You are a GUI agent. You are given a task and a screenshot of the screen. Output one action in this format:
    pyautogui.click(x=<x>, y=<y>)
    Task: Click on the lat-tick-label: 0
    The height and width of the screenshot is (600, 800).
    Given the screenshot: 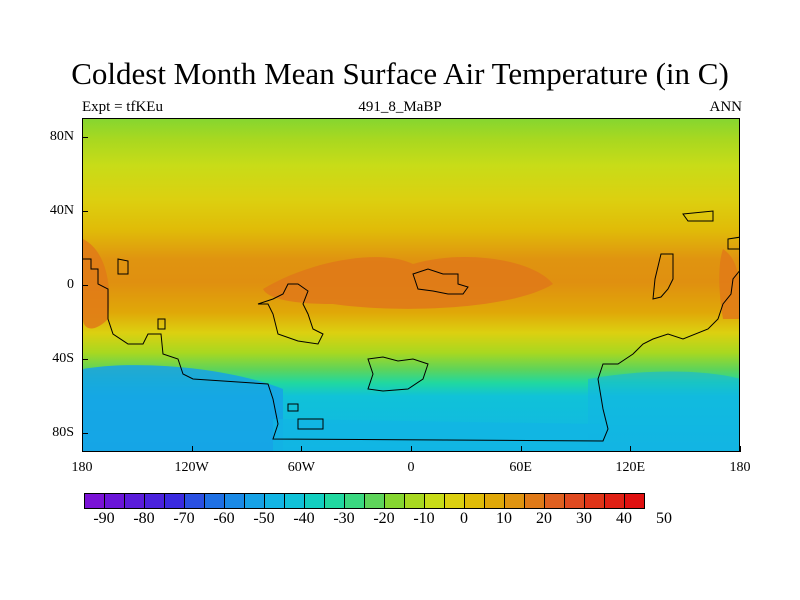 What is the action you would take?
    pyautogui.click(x=70, y=284)
    